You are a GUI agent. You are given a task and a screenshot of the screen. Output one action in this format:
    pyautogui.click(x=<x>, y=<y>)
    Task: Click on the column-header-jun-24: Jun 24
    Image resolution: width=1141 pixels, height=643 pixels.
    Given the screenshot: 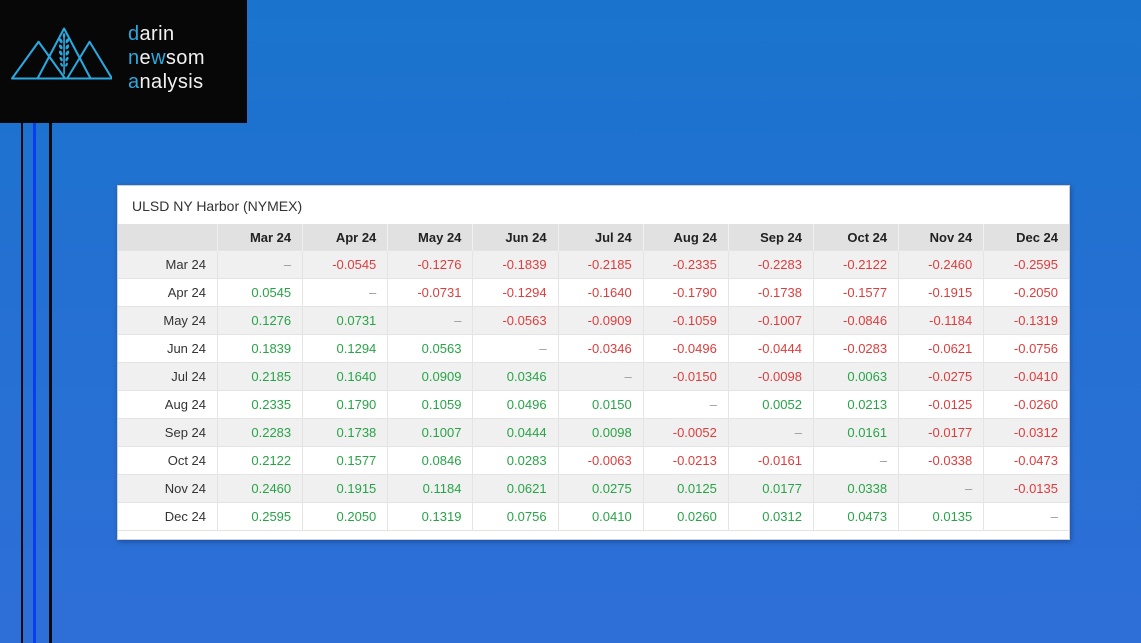 What is the action you would take?
    pyautogui.click(x=515, y=237)
    